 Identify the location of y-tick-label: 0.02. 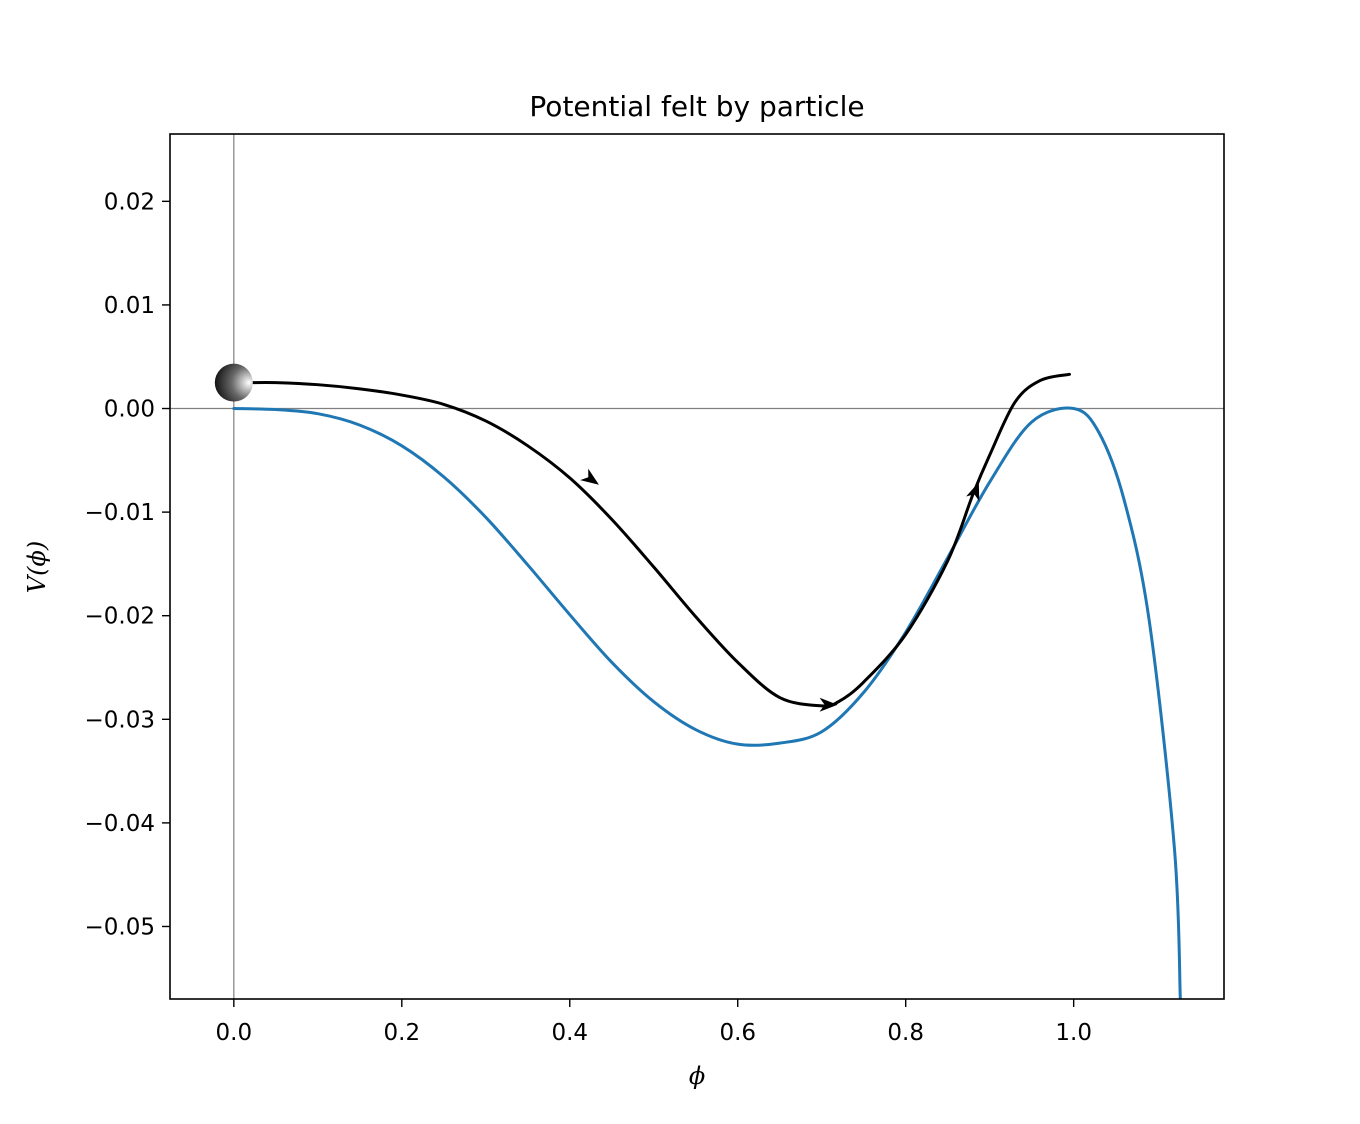
(129, 202).